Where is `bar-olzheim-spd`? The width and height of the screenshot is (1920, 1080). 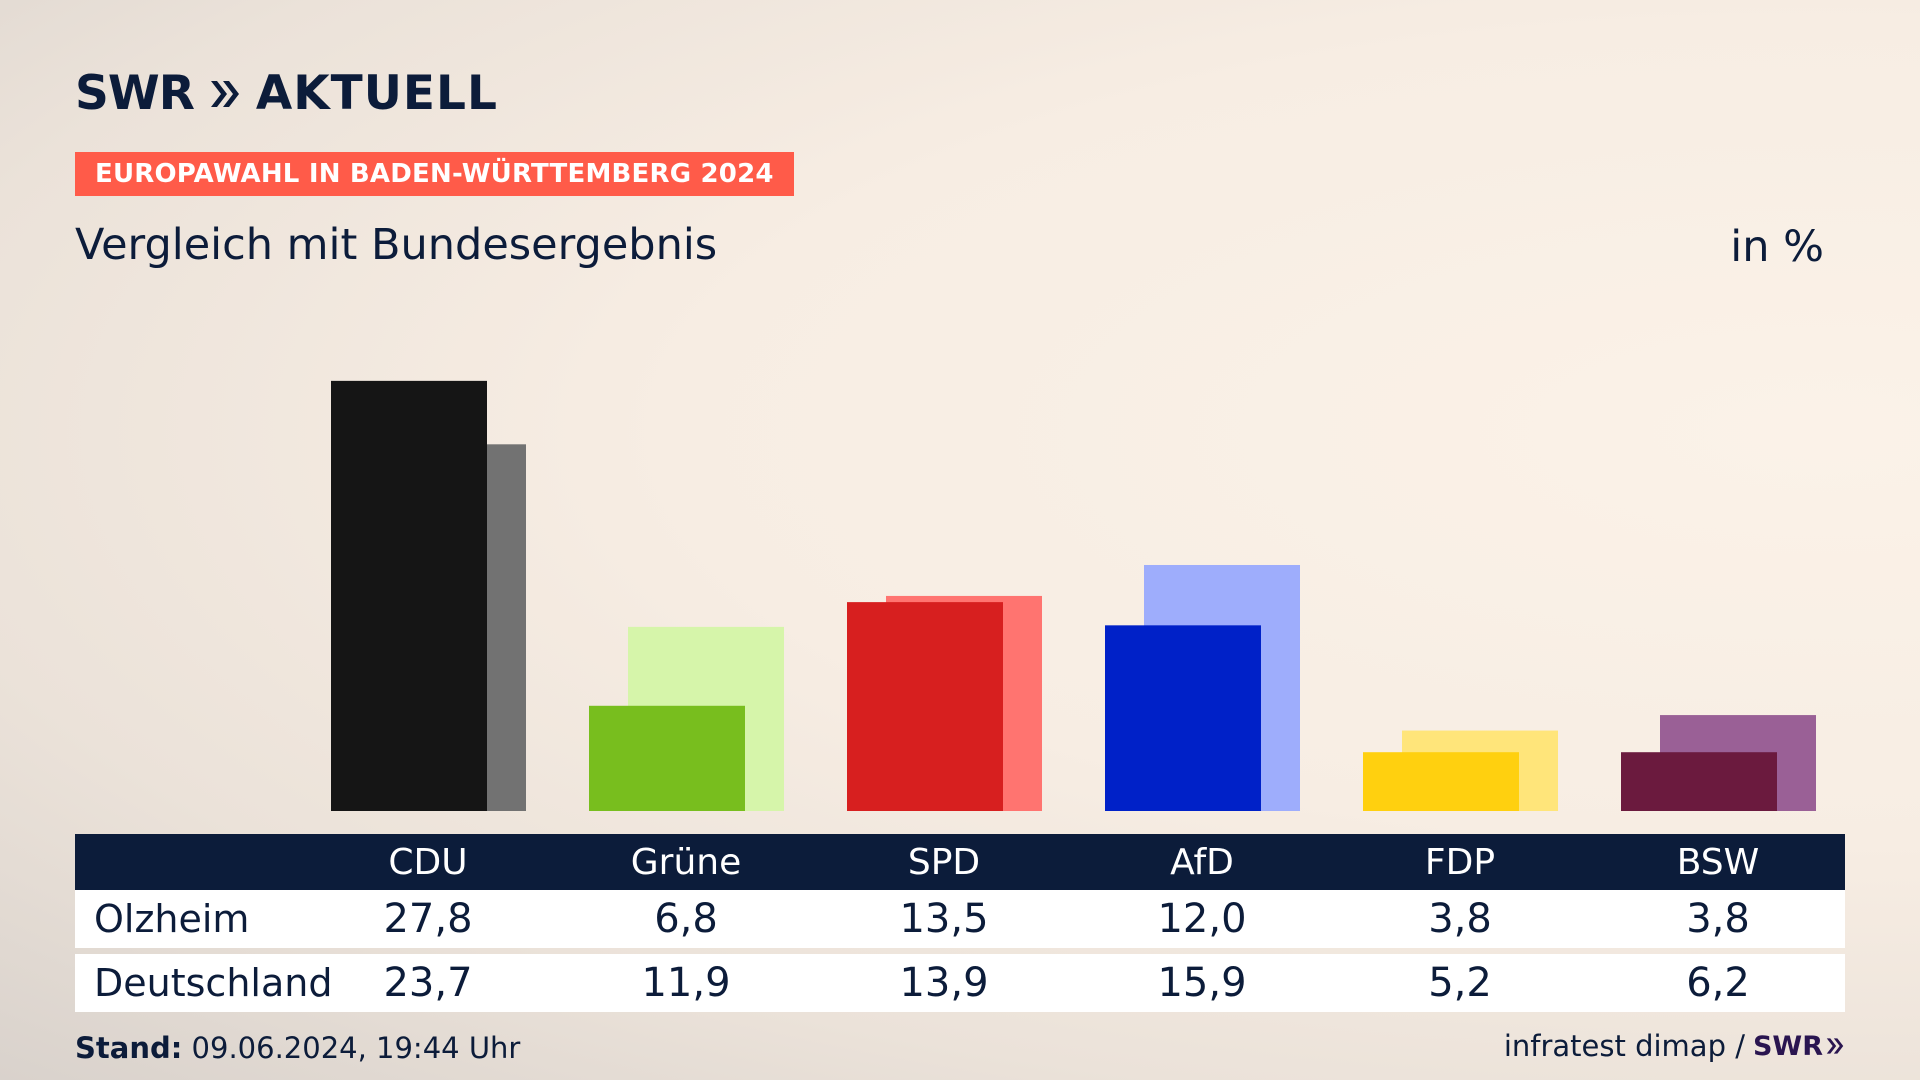
bar-olzheim-spd is located at coordinates (925, 706).